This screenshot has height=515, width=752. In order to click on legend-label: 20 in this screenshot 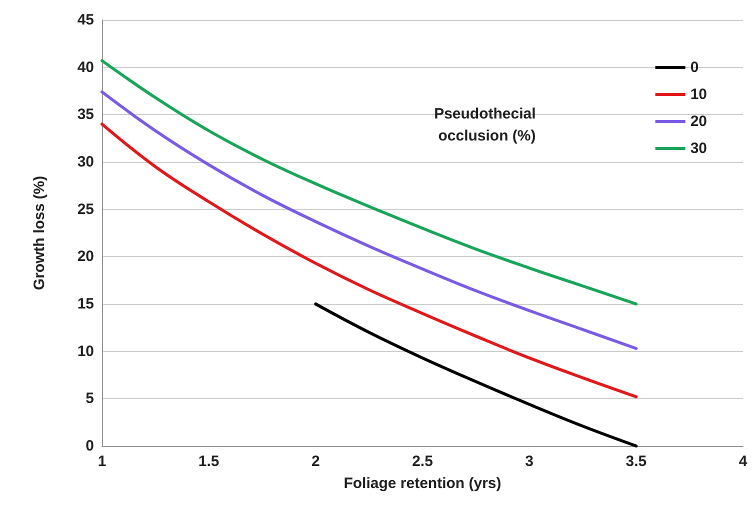, I will do `click(699, 121)`.